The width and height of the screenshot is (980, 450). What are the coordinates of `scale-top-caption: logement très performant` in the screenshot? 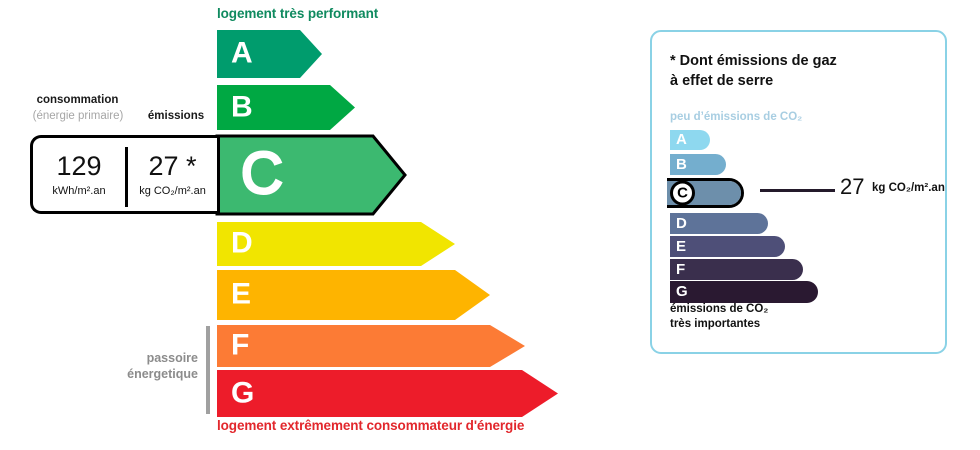 It's located at (298, 13).